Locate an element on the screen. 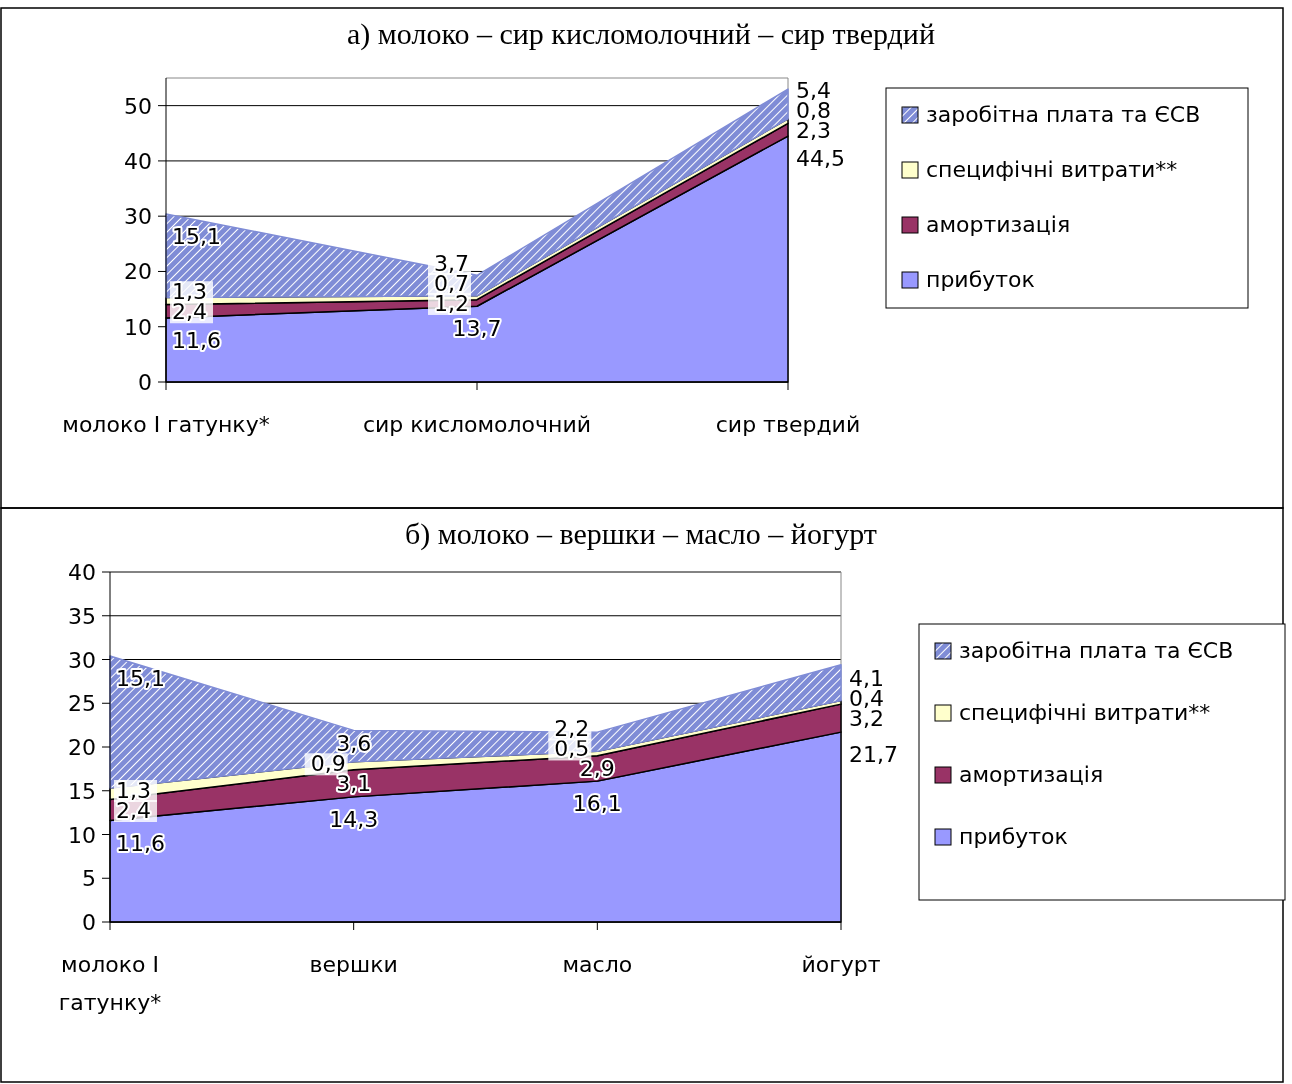 This screenshot has width=1292, height=1084. x-tick-label: йогурт is located at coordinates (841, 964).